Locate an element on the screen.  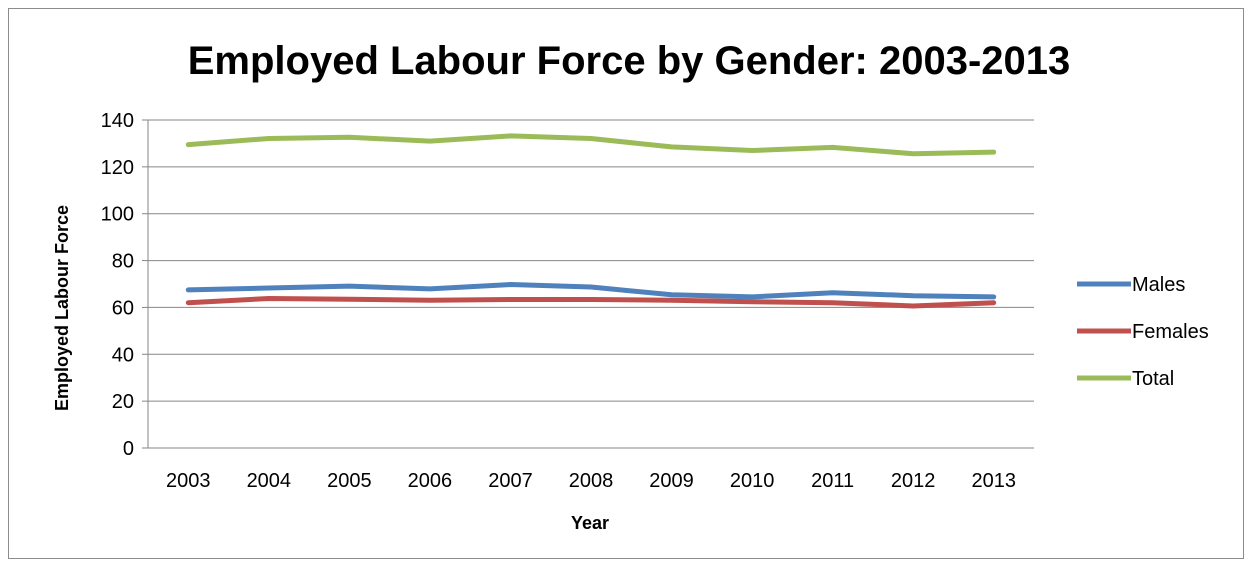
y-tick-label: 40 is located at coordinates (123, 355).